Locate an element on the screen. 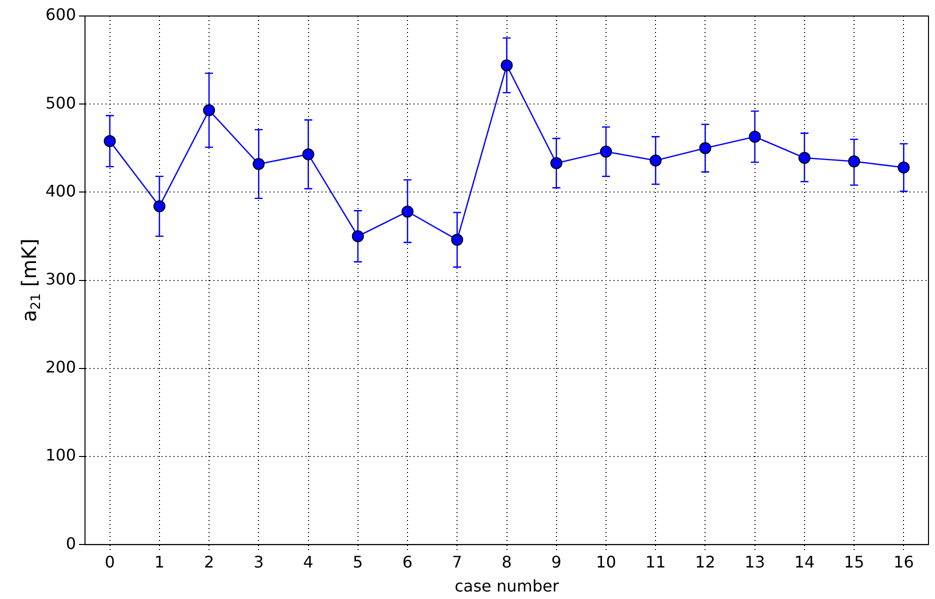  x-tick-label: 7 is located at coordinates (457, 562).